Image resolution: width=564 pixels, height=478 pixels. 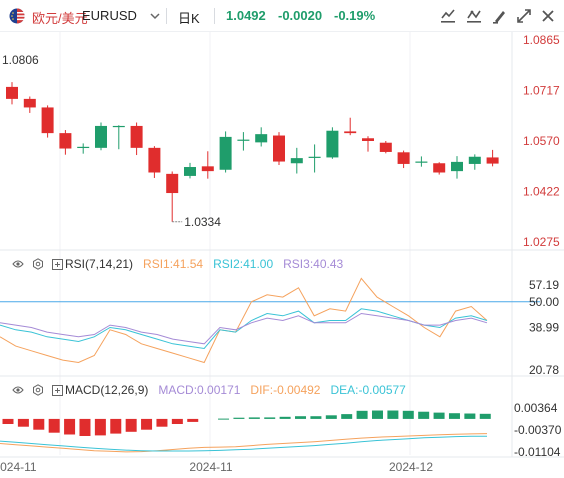 I want to click on rsi-name: RSI(7,14,21), so click(x=99, y=264).